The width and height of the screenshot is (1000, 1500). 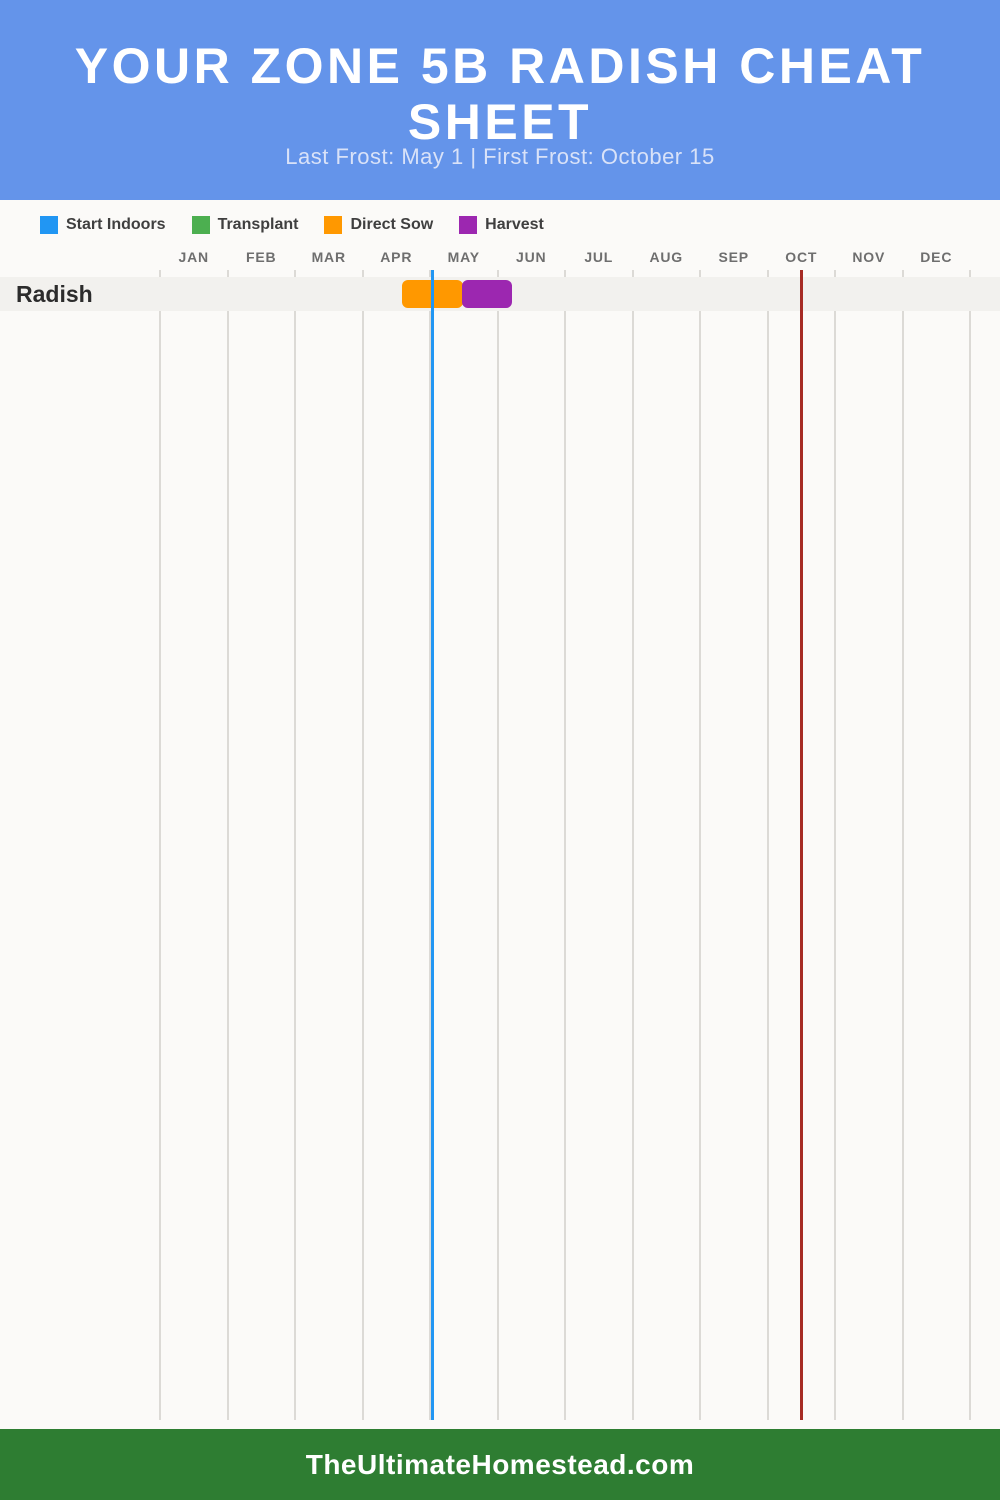 What do you see at coordinates (802, 845) in the screenshot?
I see `first-frost-line` at bounding box center [802, 845].